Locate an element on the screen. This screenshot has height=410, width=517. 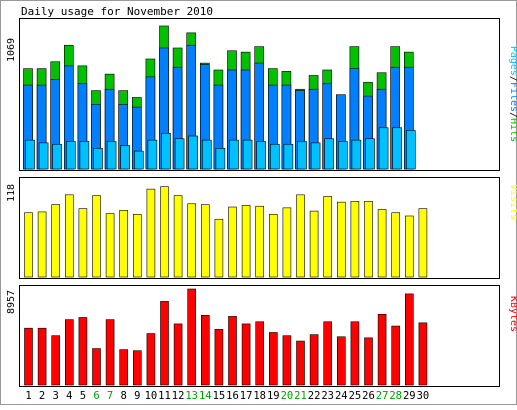
day-label-13: 13 is located at coordinates (191, 396).